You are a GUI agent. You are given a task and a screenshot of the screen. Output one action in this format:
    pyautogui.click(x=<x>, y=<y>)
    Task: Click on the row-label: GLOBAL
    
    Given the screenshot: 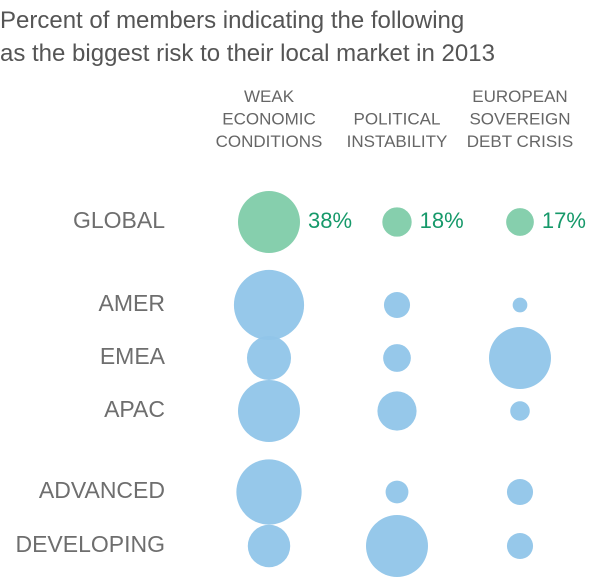 What is the action you would take?
    pyautogui.click(x=119, y=220)
    